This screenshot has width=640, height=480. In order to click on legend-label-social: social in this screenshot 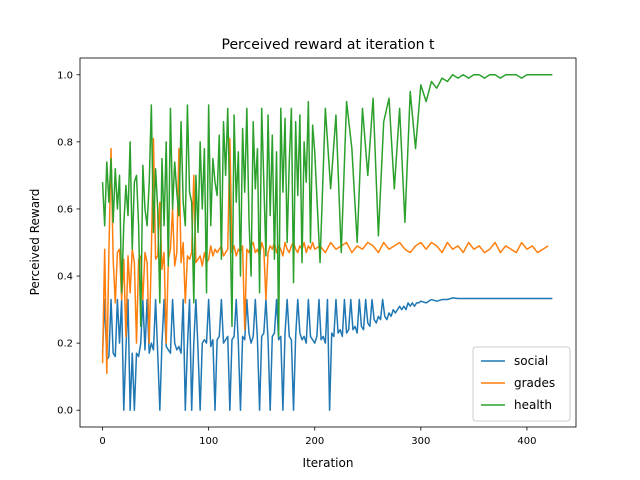, I will do `click(531, 361)`.